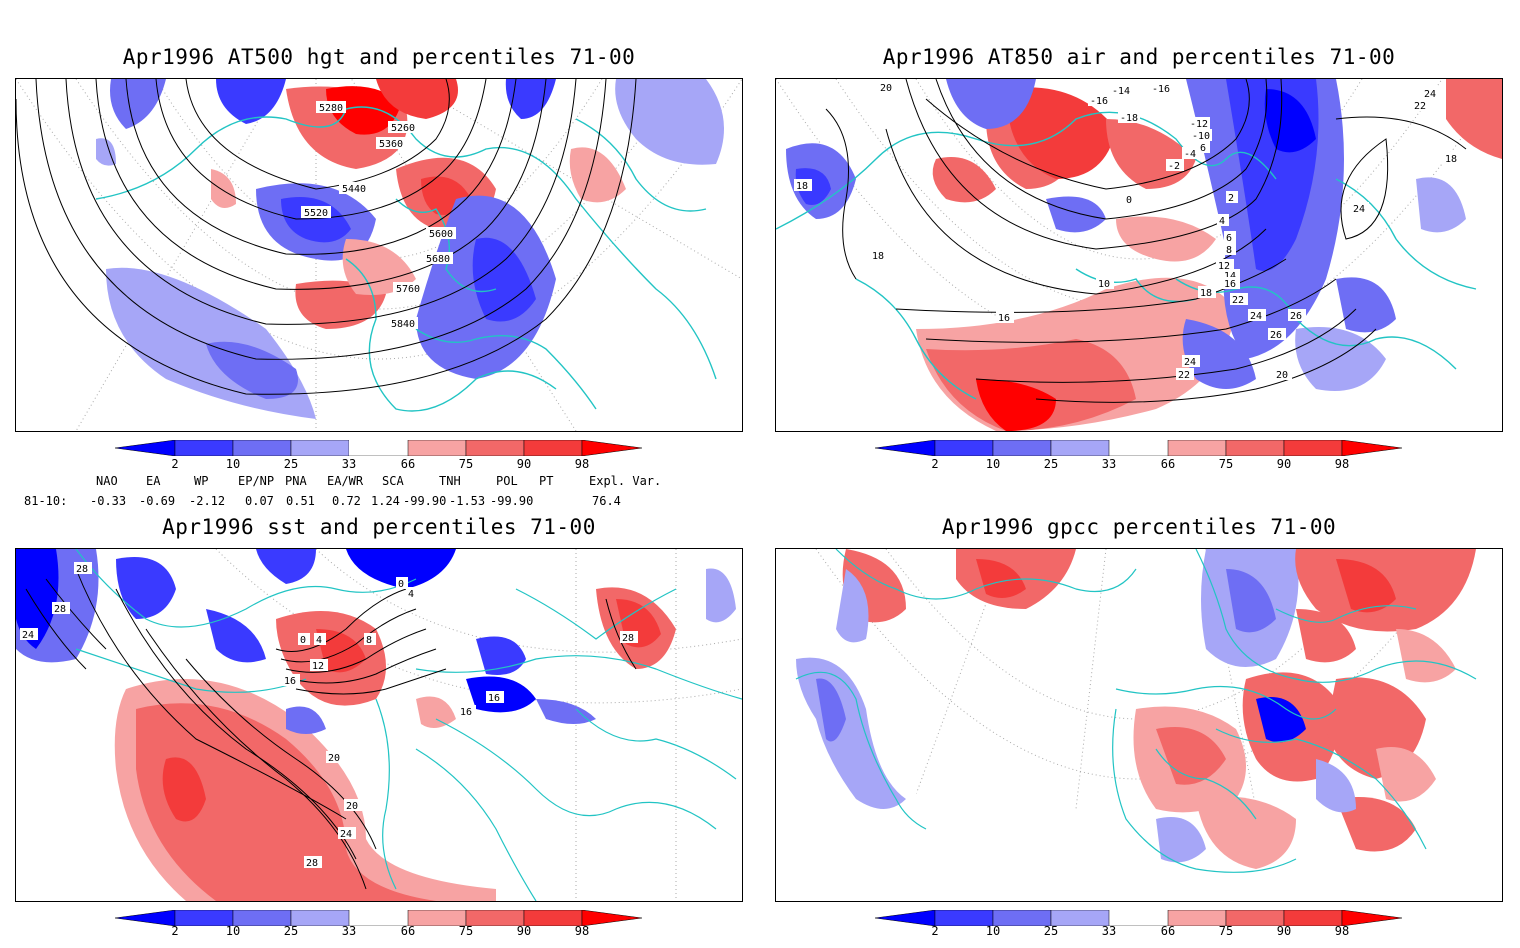  I want to click on svg-text: 5440, so click(354, 189).